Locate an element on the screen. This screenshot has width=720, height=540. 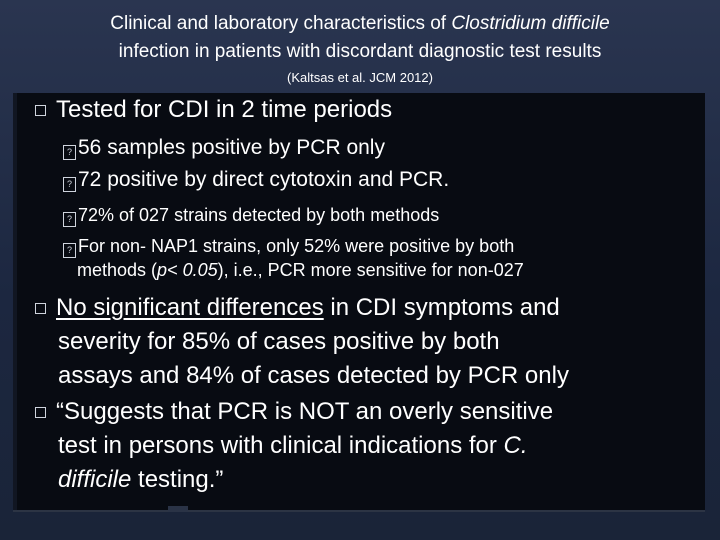
p-value: p< 0.05 is located at coordinates (187, 270).